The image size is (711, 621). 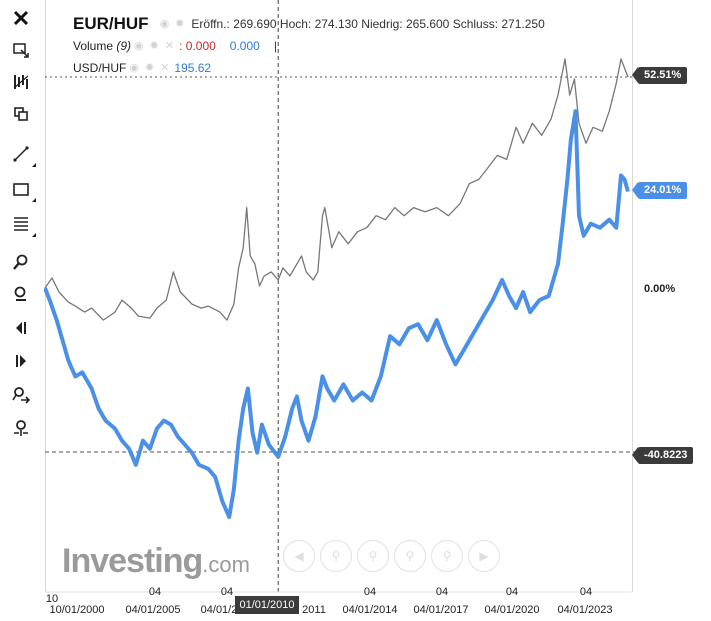 What do you see at coordinates (111, 23) in the screenshot?
I see `symbol-title: EUR/HUF` at bounding box center [111, 23].